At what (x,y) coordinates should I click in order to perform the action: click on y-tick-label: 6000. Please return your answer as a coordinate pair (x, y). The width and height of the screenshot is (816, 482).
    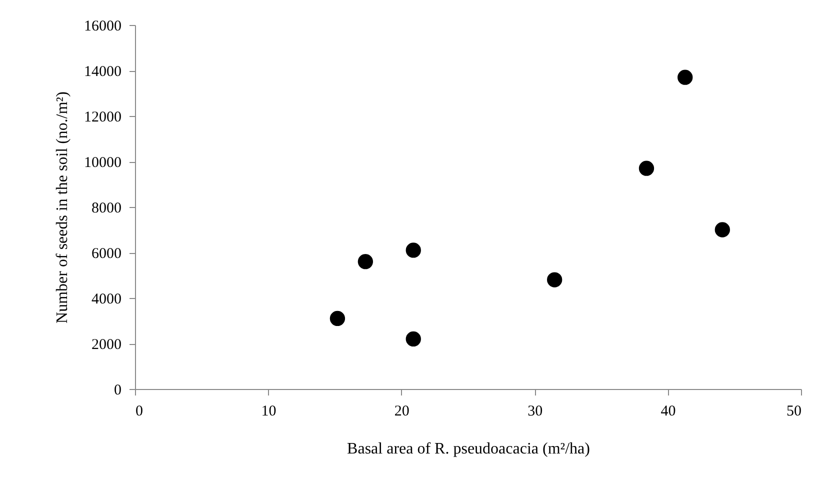
    Looking at the image, I should click on (107, 254).